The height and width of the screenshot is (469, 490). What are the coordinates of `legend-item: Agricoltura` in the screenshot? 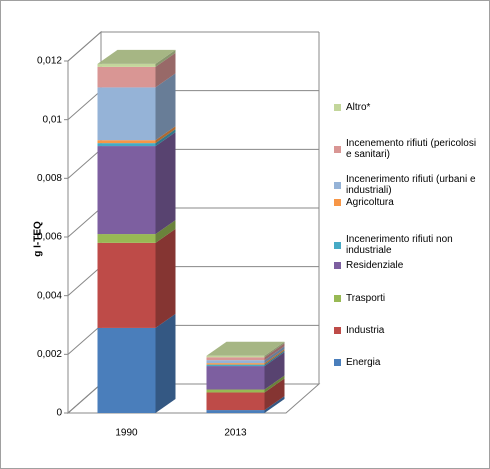 It's located at (409, 202).